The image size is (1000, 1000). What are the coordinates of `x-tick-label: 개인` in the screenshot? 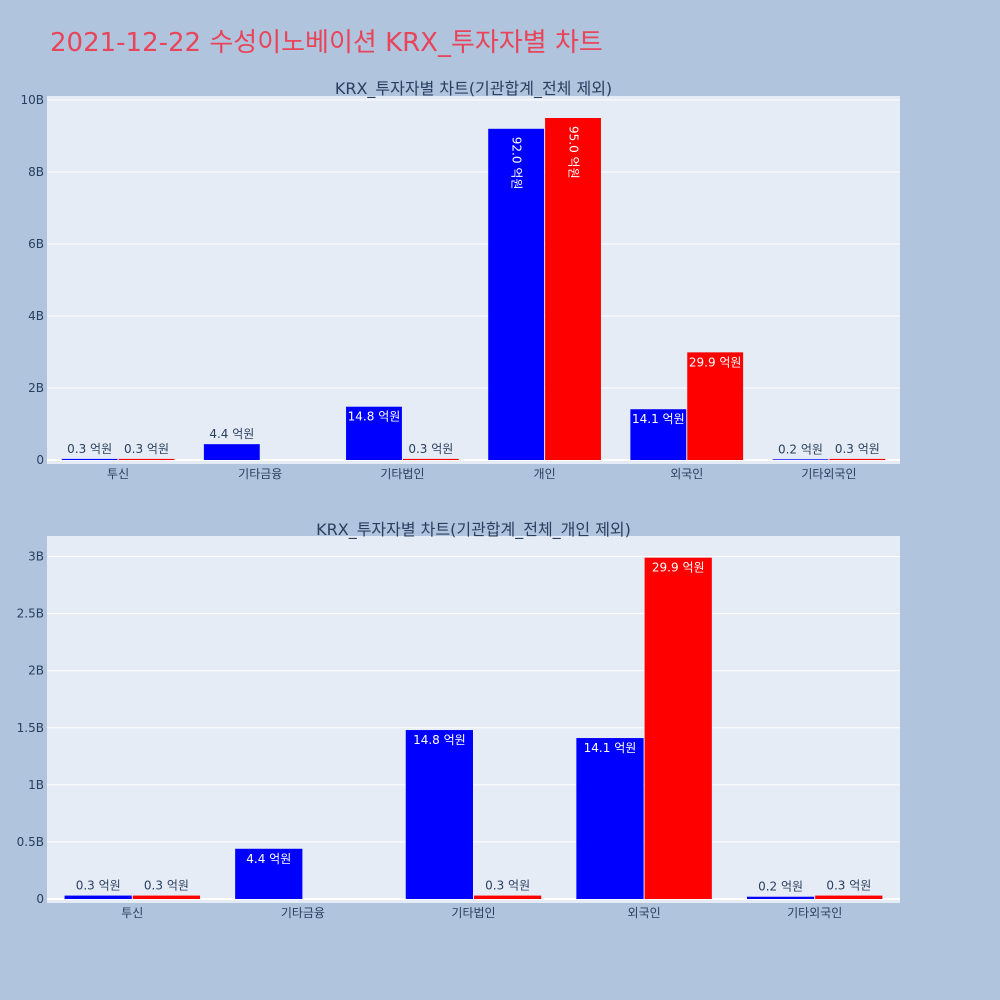 It's located at (545, 474).